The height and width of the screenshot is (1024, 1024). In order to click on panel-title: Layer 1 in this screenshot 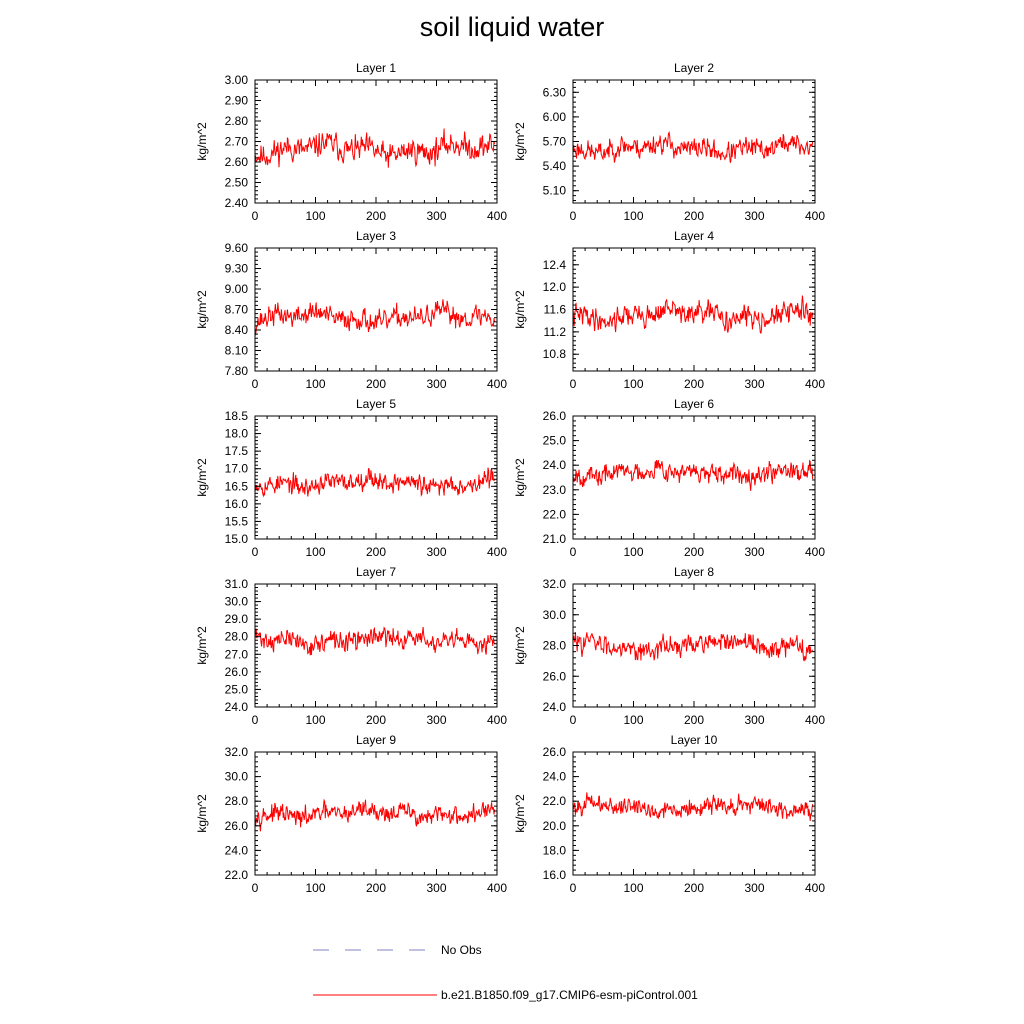, I will do `click(376, 68)`.